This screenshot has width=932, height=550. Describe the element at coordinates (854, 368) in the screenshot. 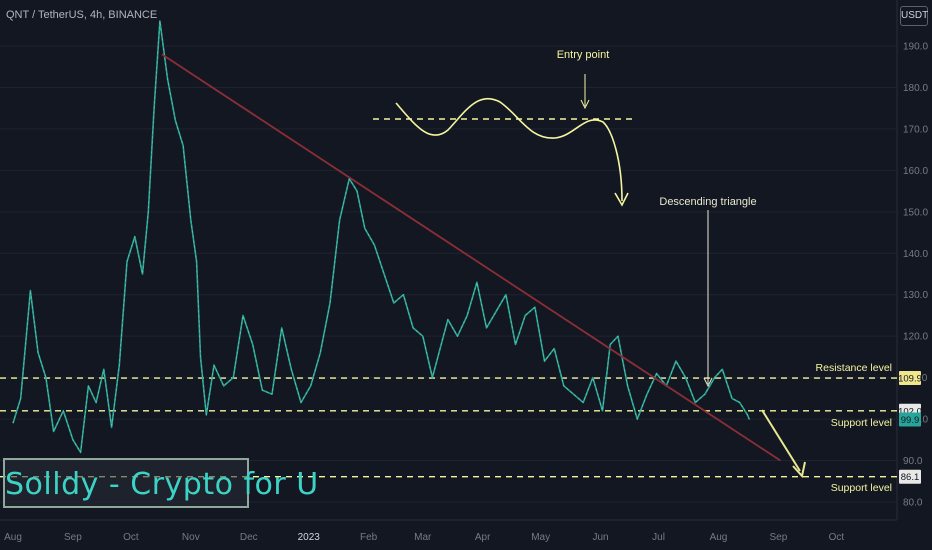

I see `resistance-level-label: Resistance level` at that location.